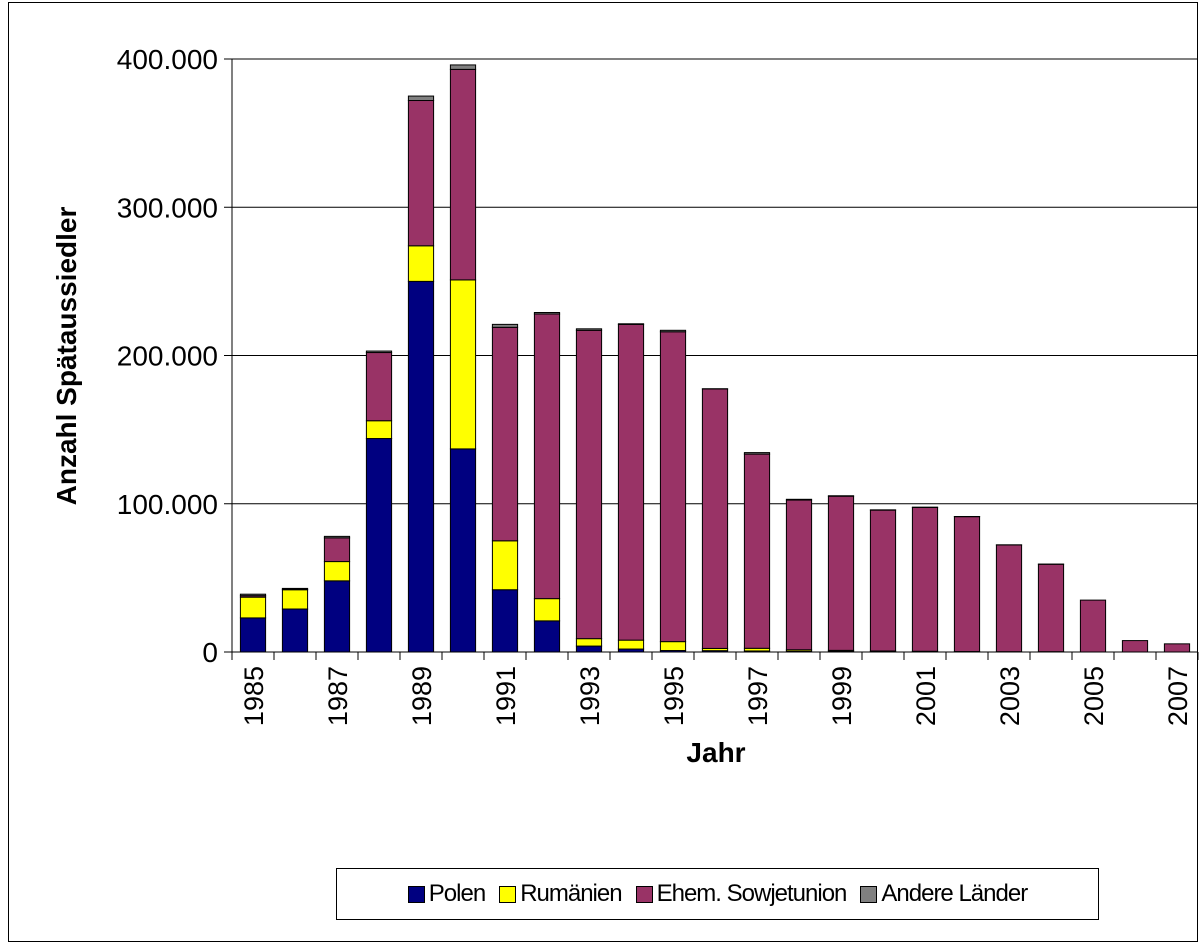 Image resolution: width=1200 pixels, height=942 pixels. What do you see at coordinates (752, 894) in the screenshot?
I see `legend-label: Ehem. Sowjetunion` at bounding box center [752, 894].